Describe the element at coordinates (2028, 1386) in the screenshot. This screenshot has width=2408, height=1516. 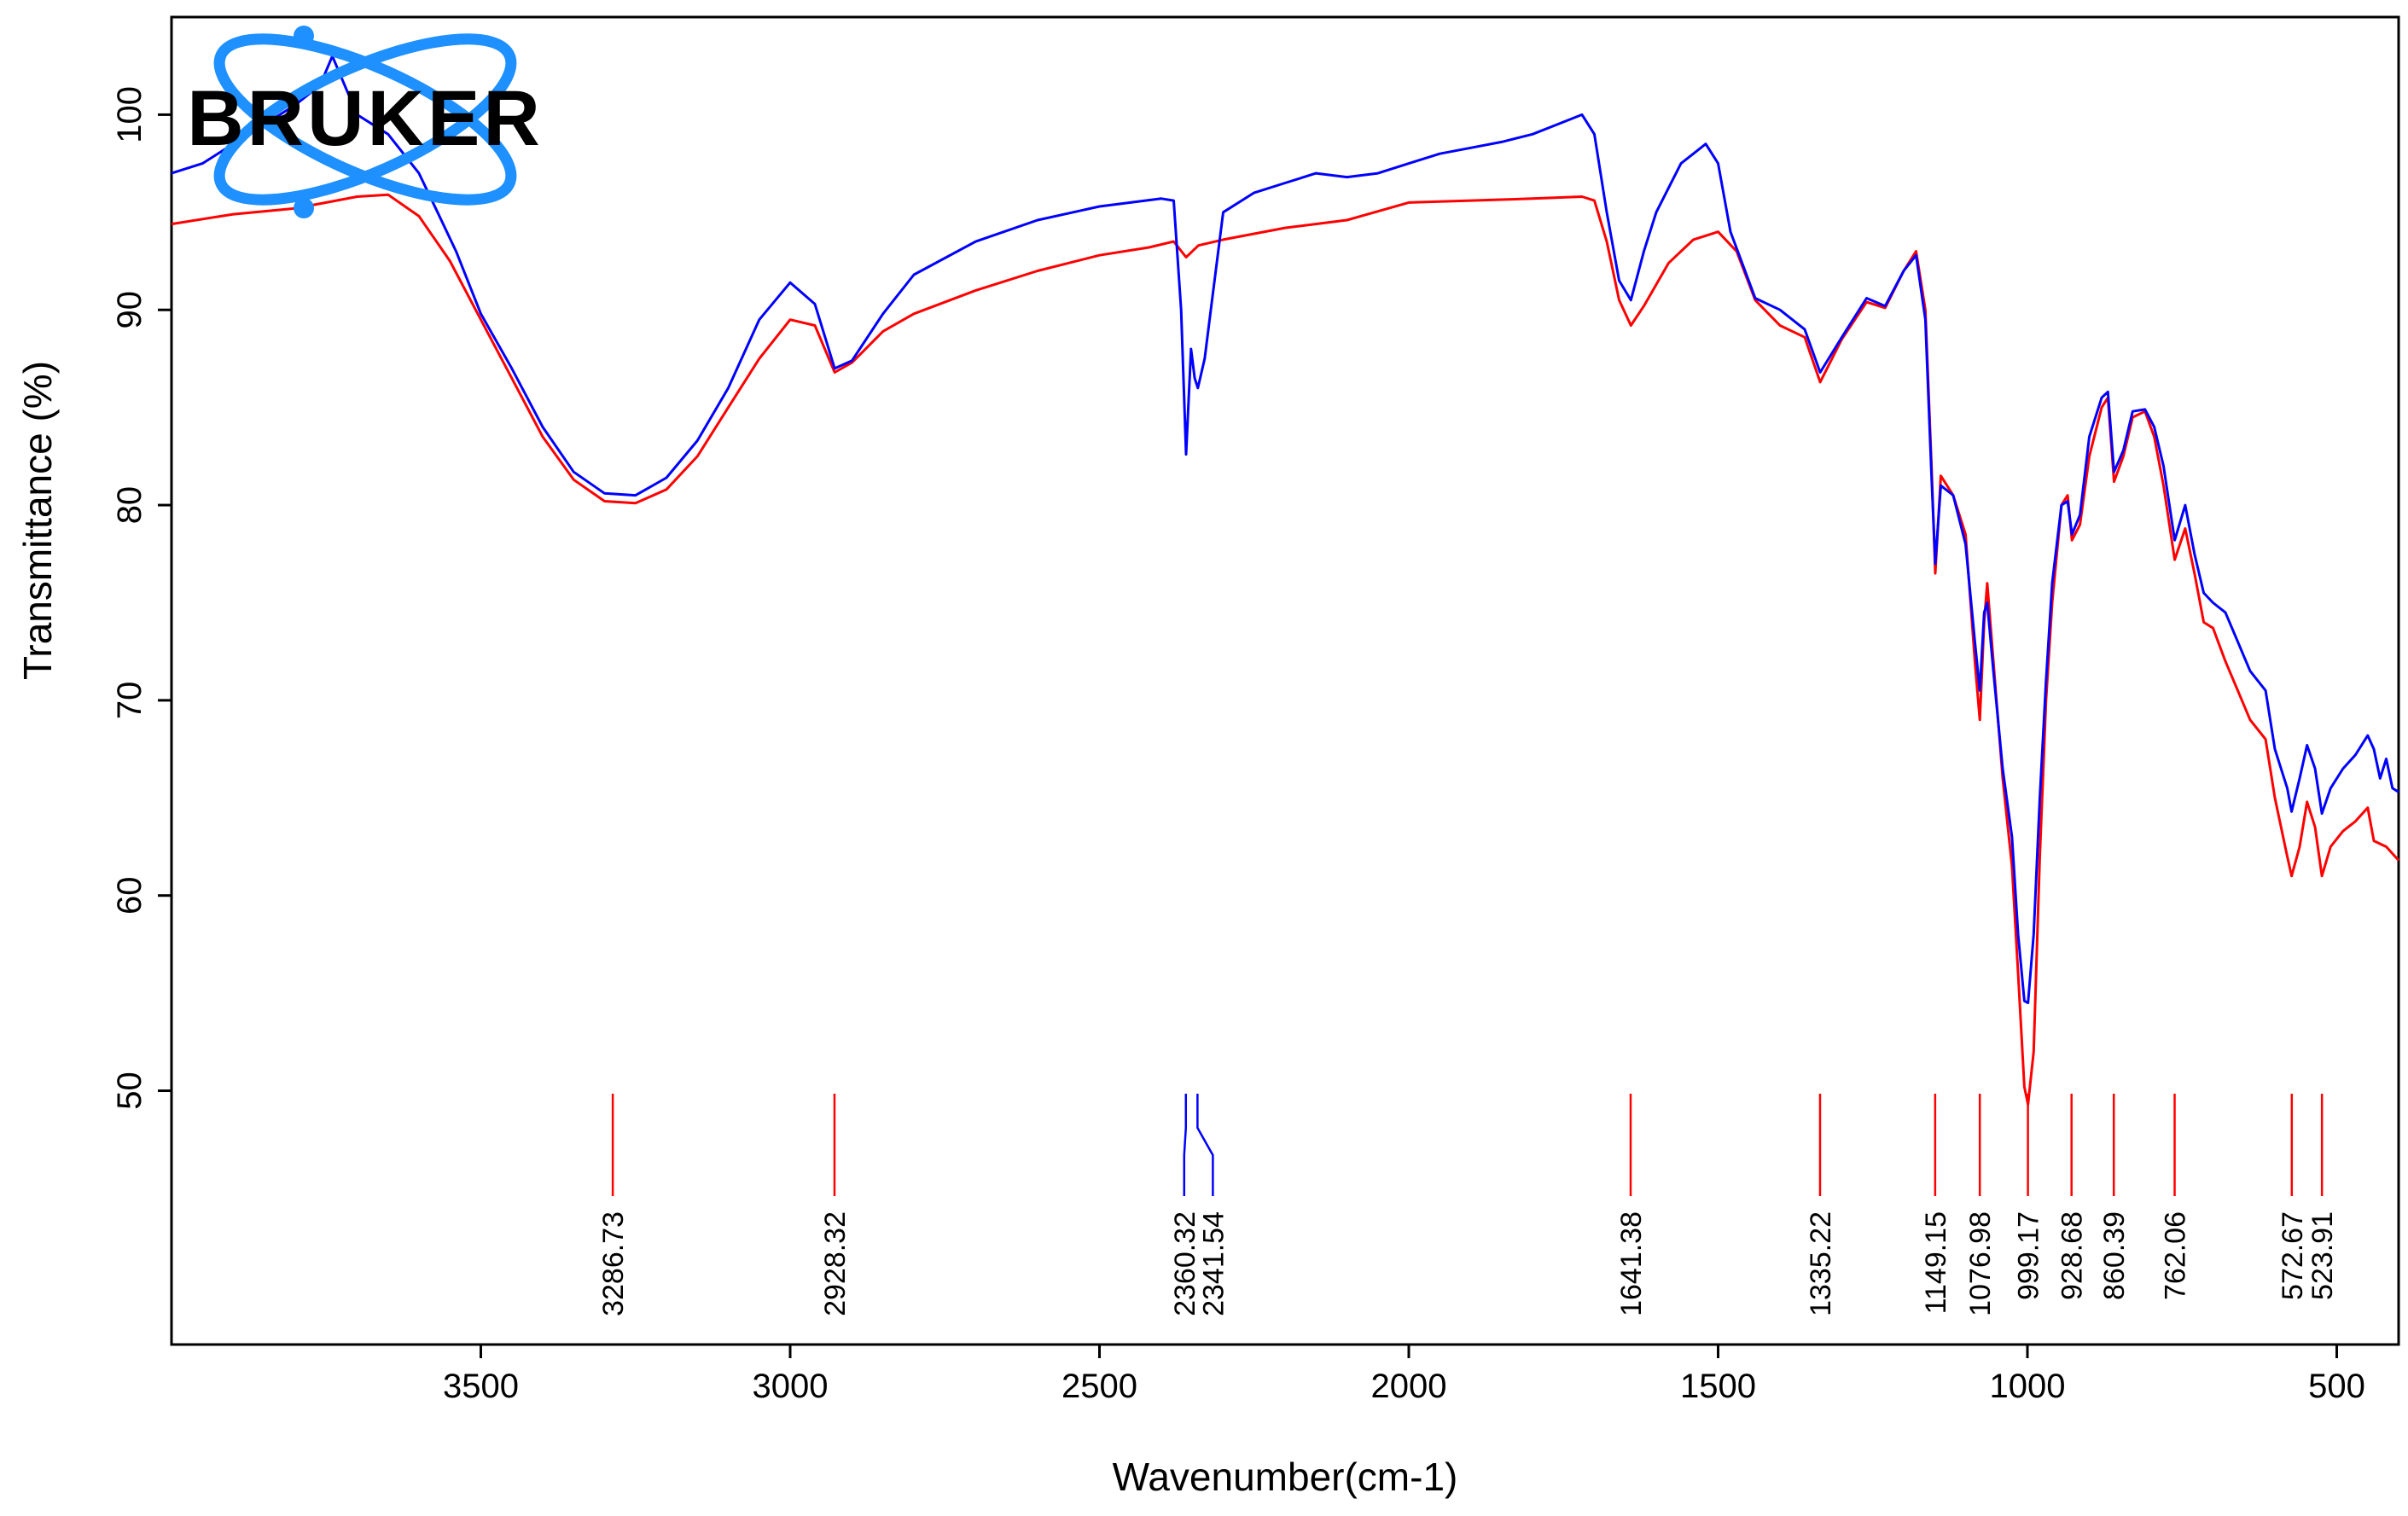
I see `x-tick-label: 1000` at that location.